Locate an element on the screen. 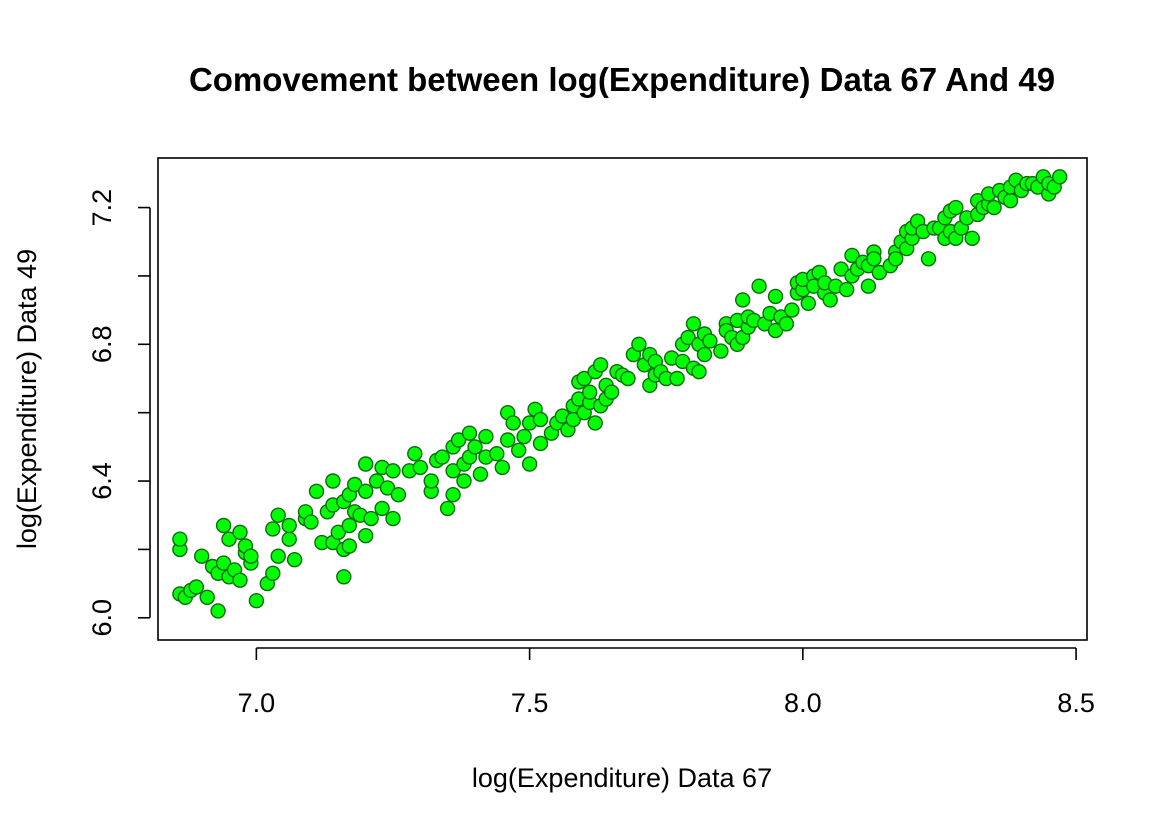 The width and height of the screenshot is (1168, 838). y-axis: 6.0 6.4 6.8 7.2 is located at coordinates (119, 413).